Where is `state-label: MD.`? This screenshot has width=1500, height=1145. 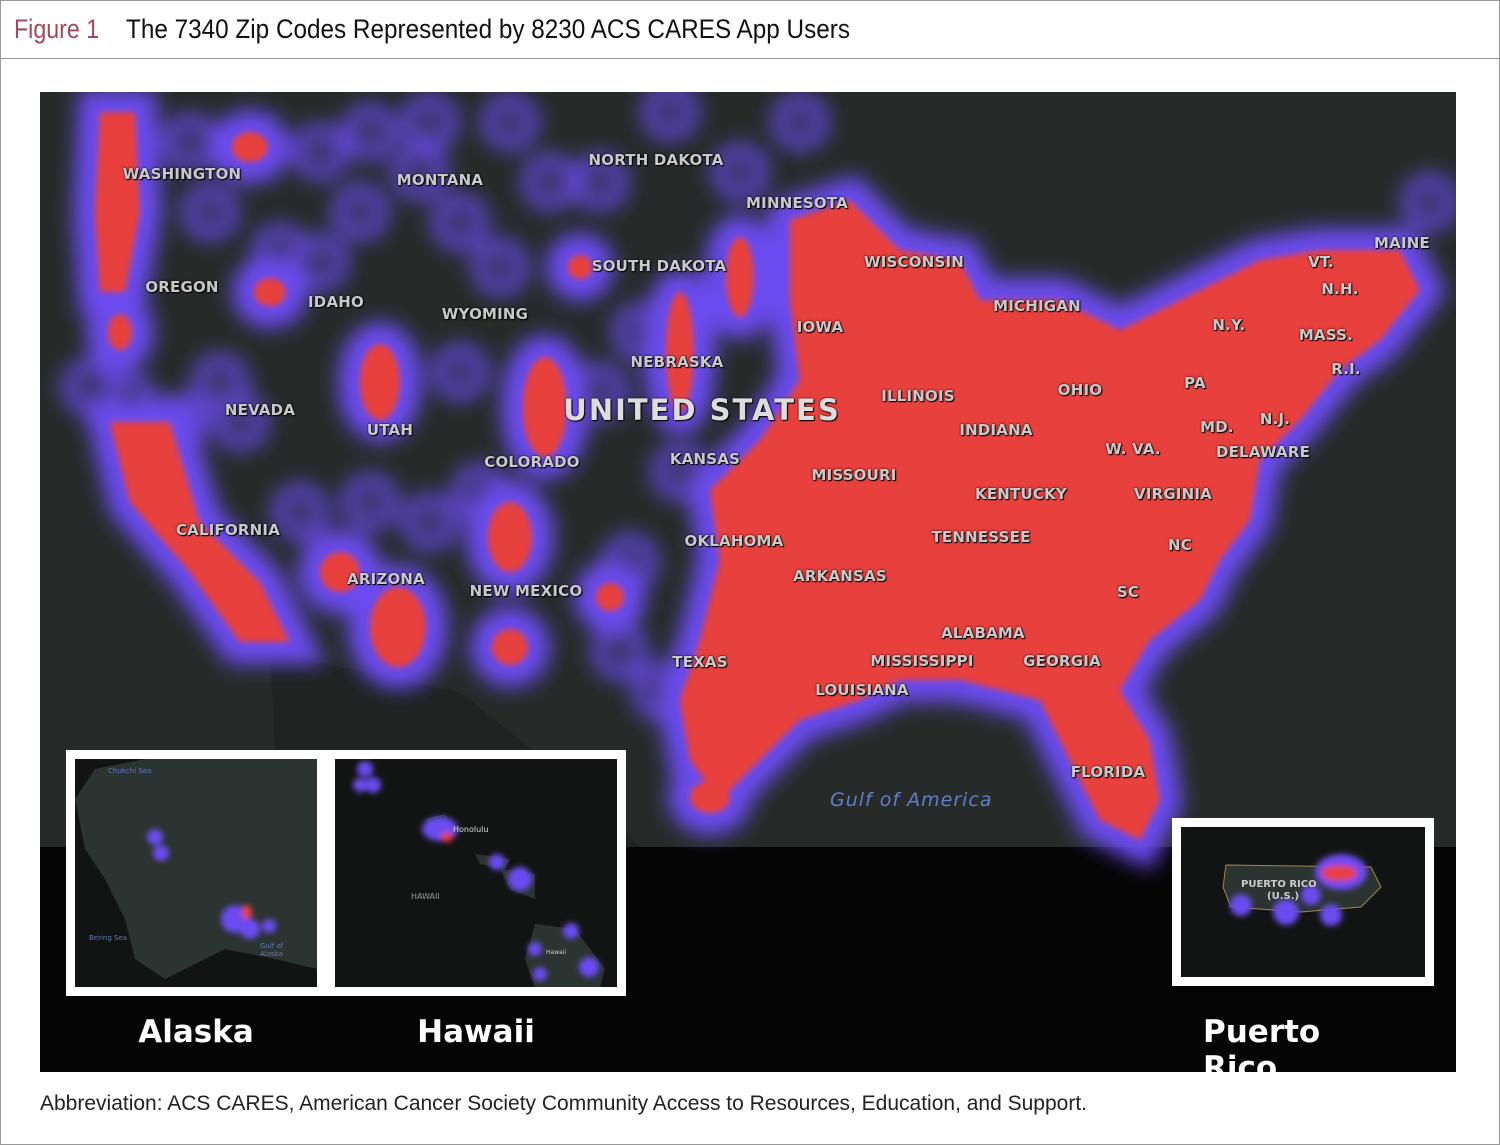
state-label: MD. is located at coordinates (1217, 427).